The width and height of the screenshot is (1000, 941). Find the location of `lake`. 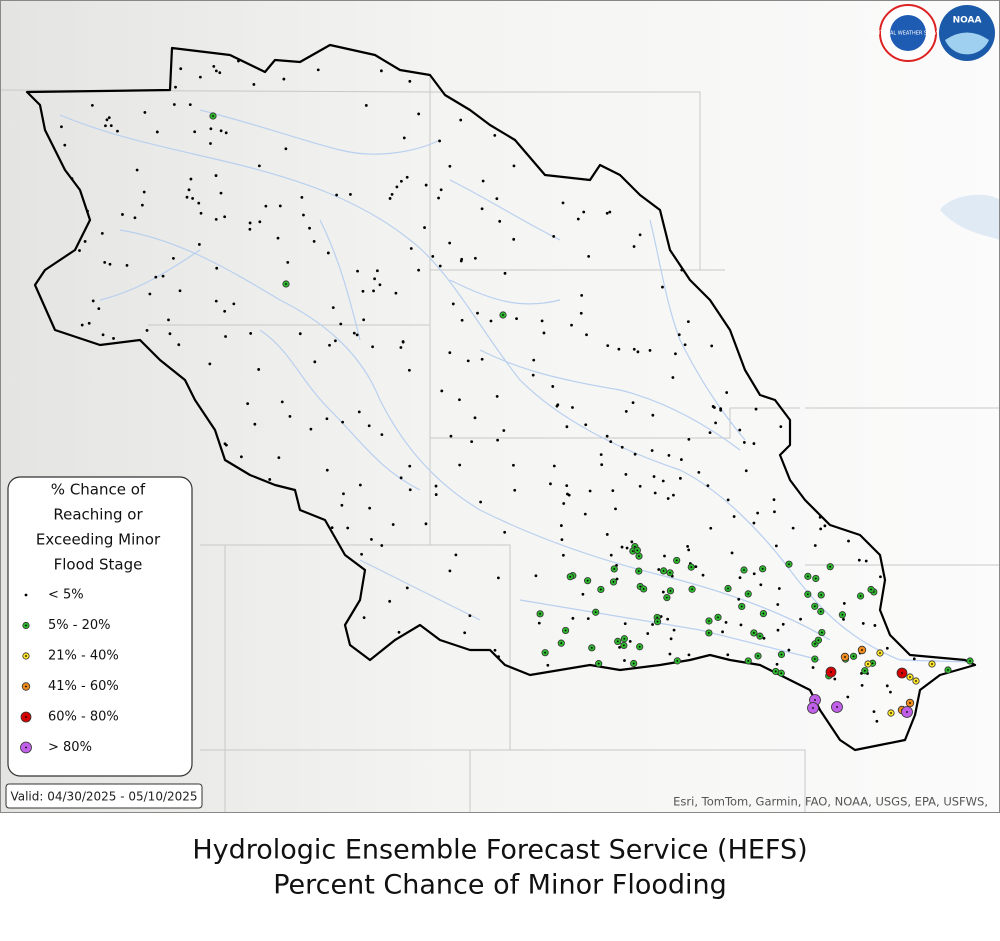

lake is located at coordinates (969, 217).